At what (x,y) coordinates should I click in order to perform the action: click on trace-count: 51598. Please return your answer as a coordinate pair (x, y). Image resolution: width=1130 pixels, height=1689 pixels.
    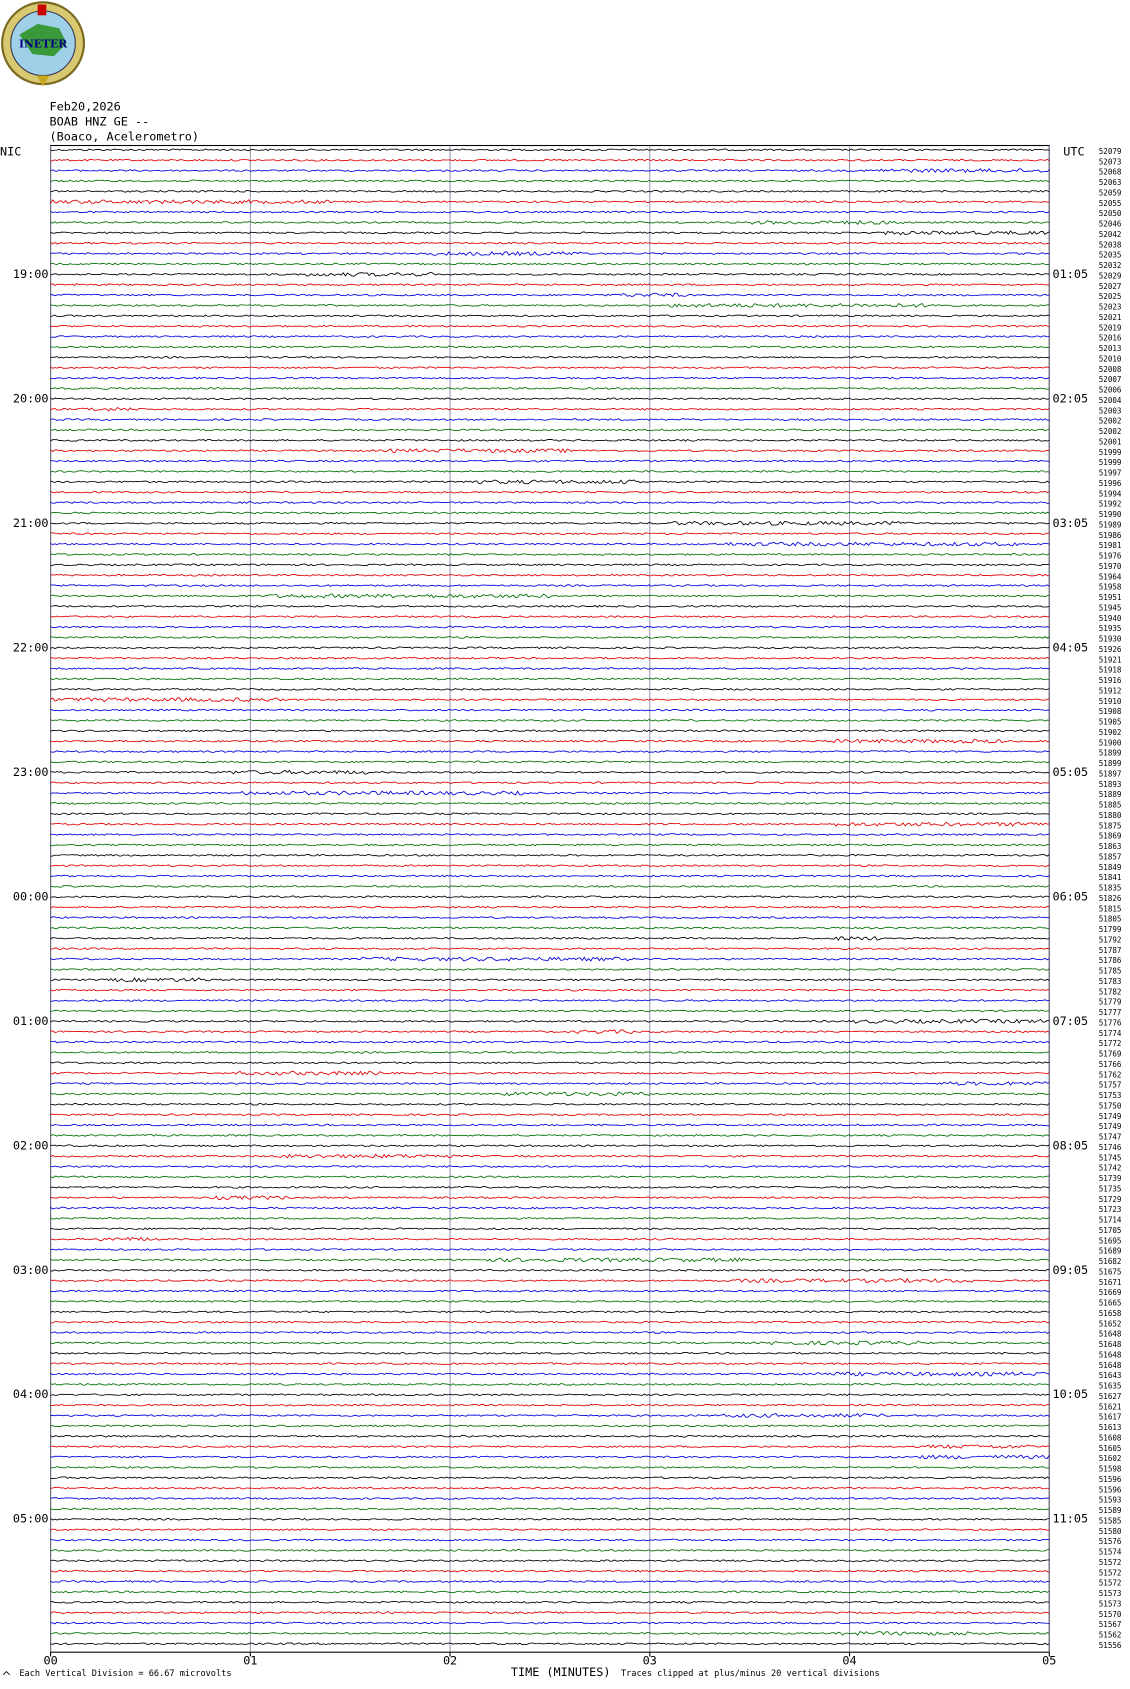
    Looking at the image, I should click on (1110, 1469).